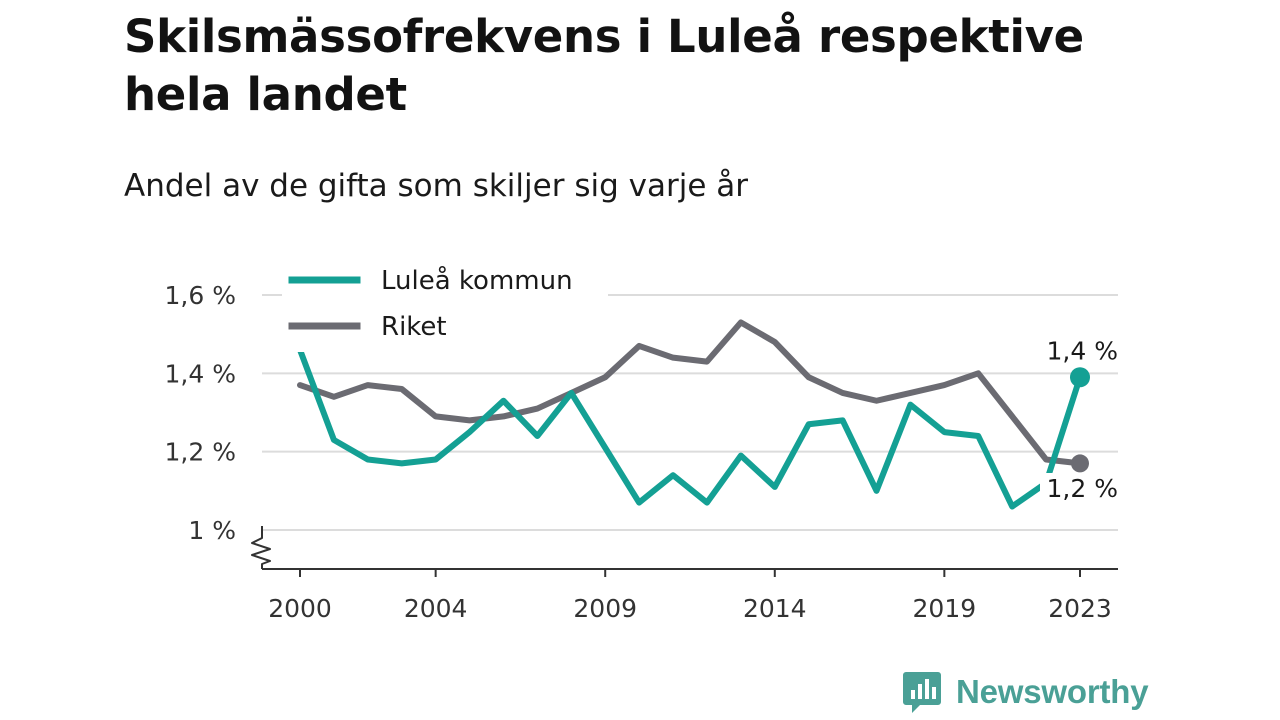 The image size is (1280, 720). Describe the element at coordinates (945, 608) in the screenshot. I see `x-tick-label: 2019` at that location.